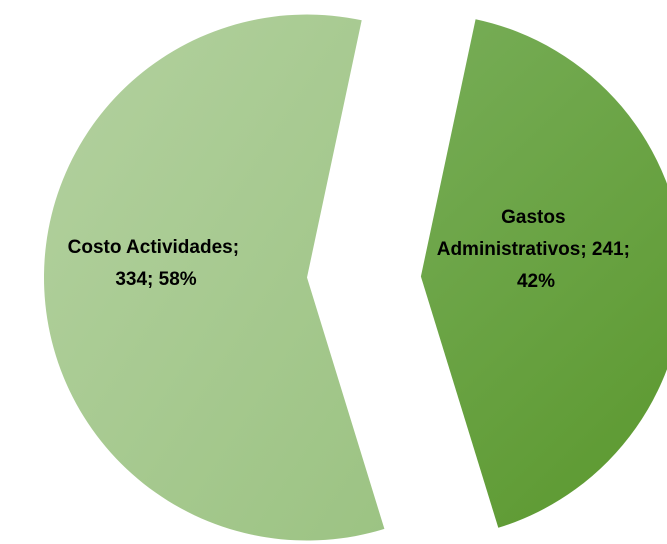  I want to click on slice-label-line: Administrativos; 241;, so click(533, 249).